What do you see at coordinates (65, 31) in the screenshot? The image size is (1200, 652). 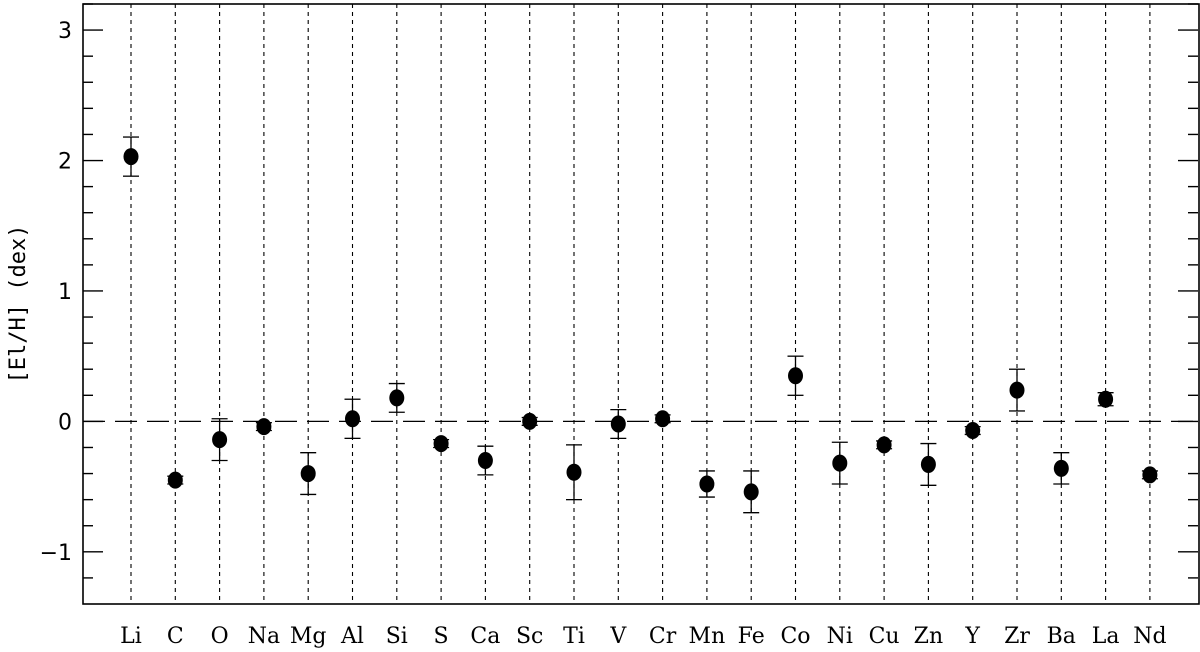 I see `y-tick-label: 3` at bounding box center [65, 31].